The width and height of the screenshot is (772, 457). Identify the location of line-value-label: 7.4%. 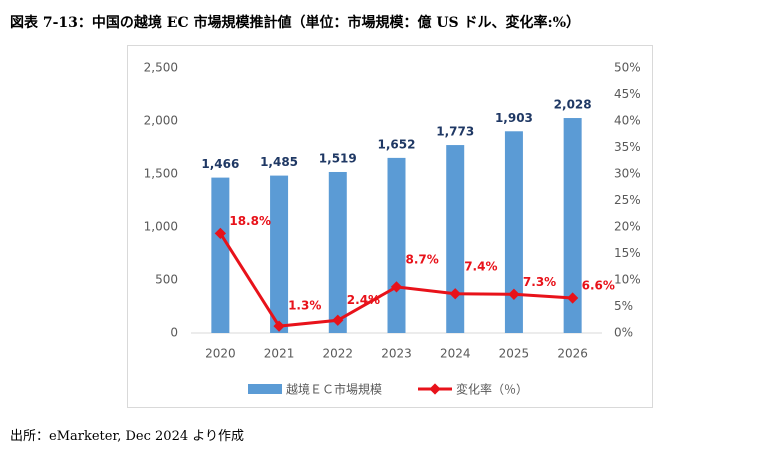
(480, 266).